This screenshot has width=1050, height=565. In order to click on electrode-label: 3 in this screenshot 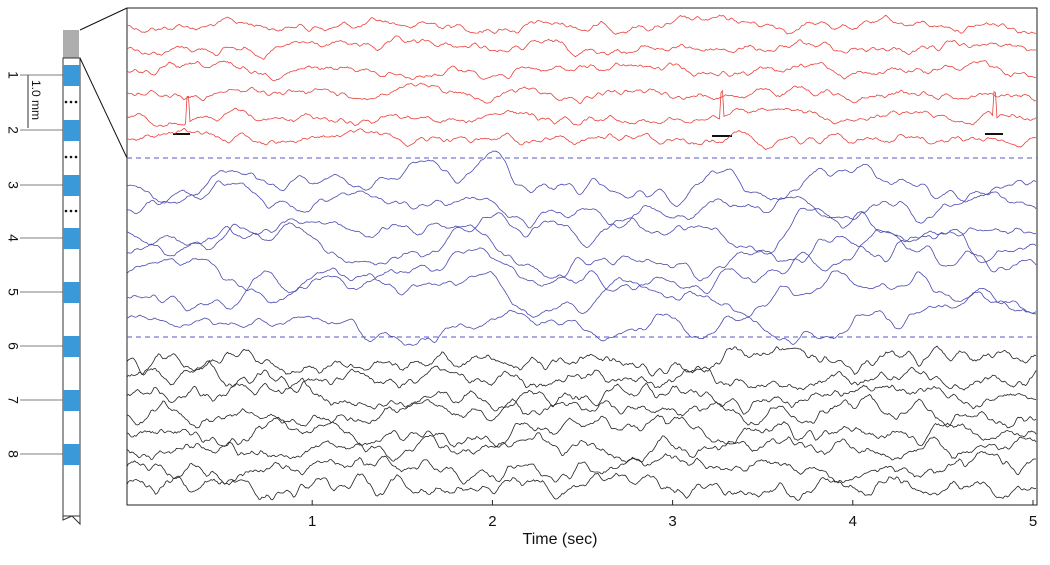, I will do `click(13, 185)`.